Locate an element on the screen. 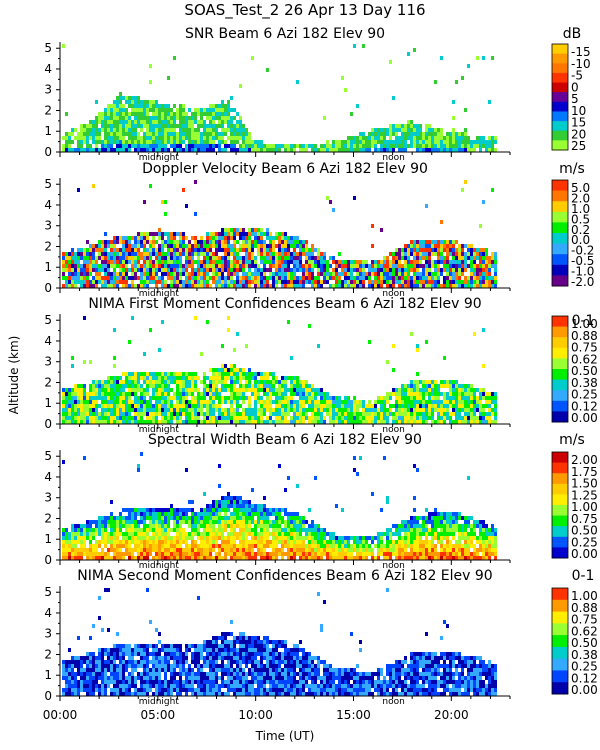 Image resolution: width=600 pixels, height=750 pixels. colorbar-label: -10 is located at coordinates (581, 64).